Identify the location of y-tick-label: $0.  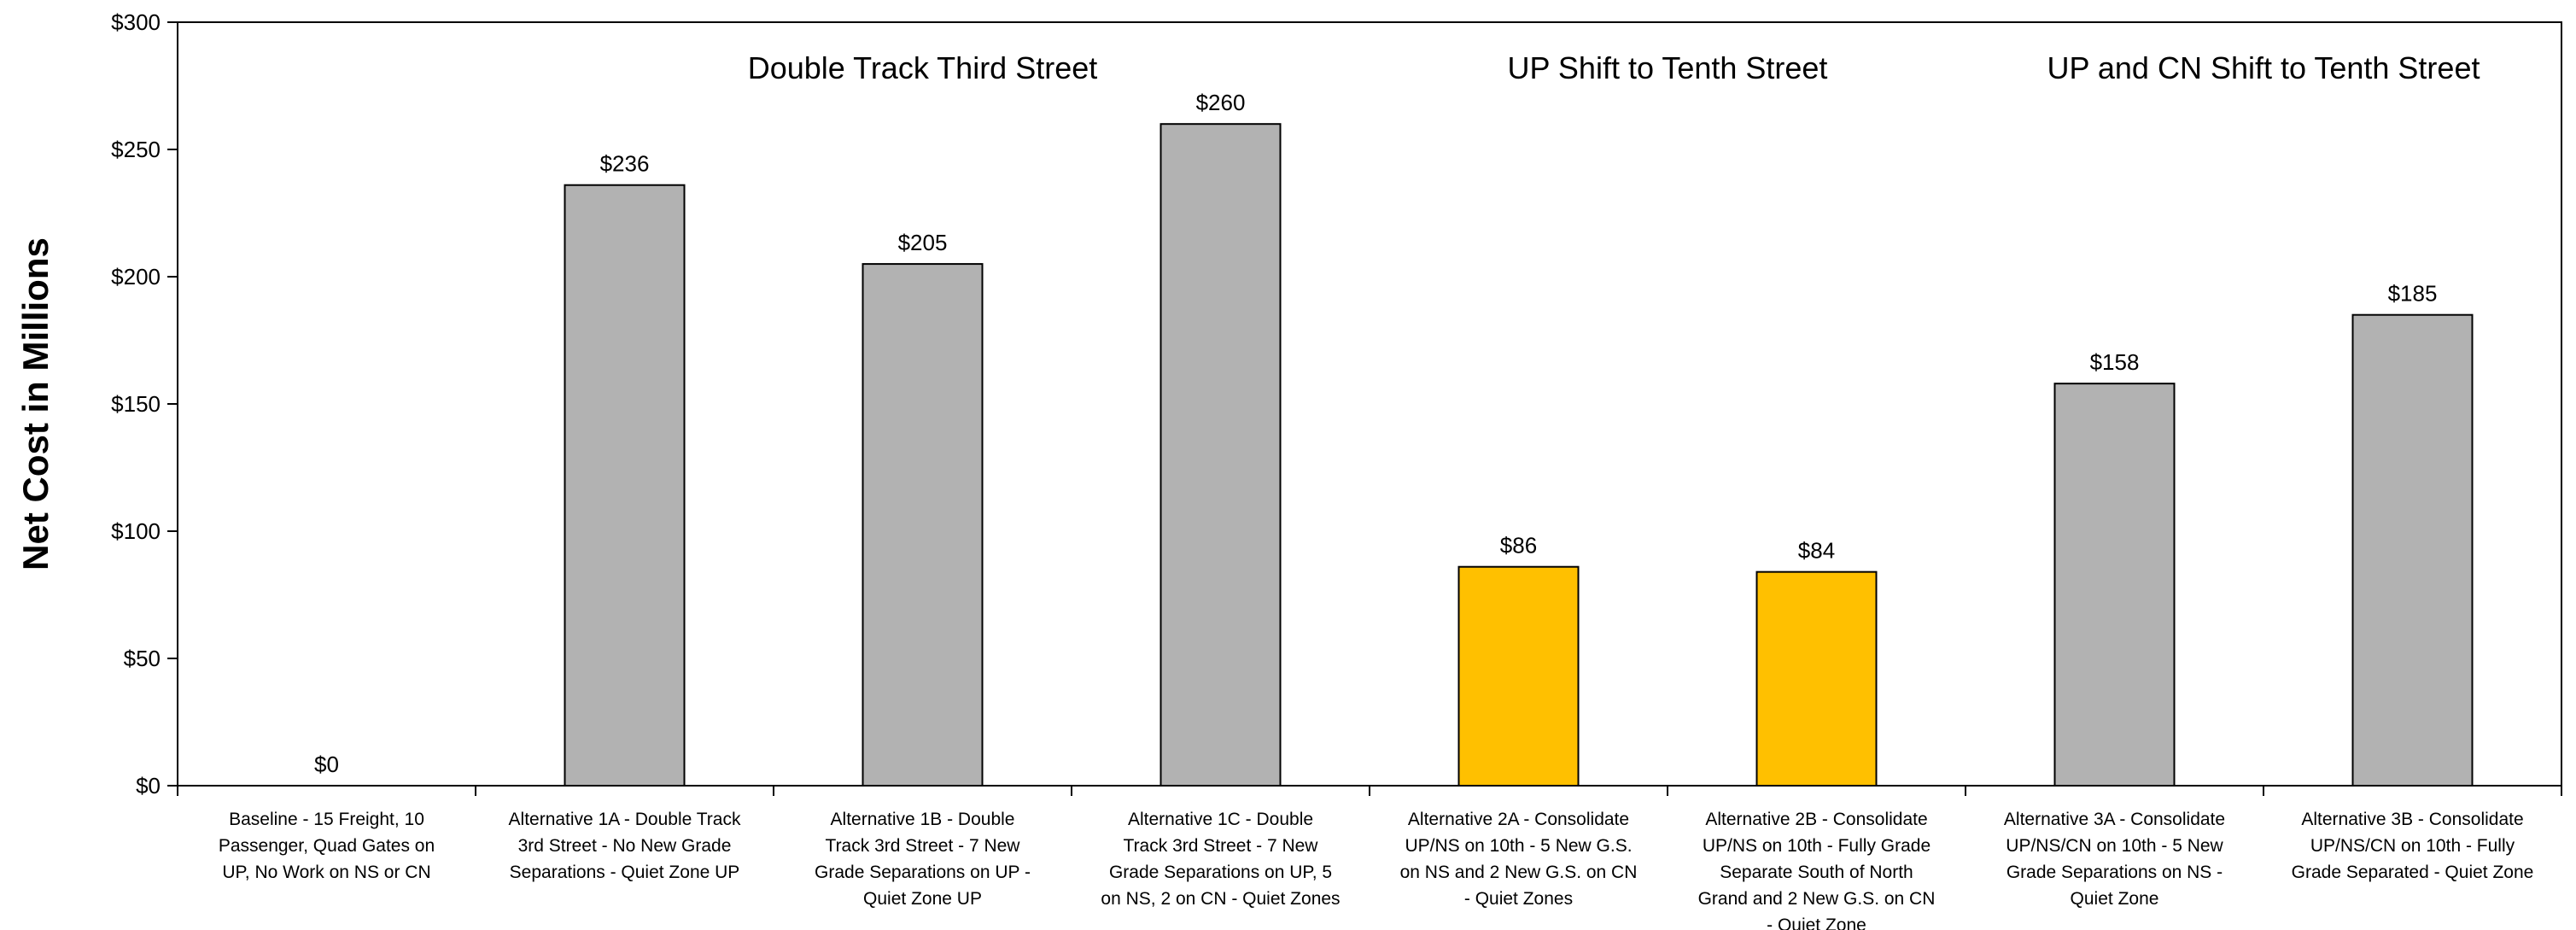
(148, 785).